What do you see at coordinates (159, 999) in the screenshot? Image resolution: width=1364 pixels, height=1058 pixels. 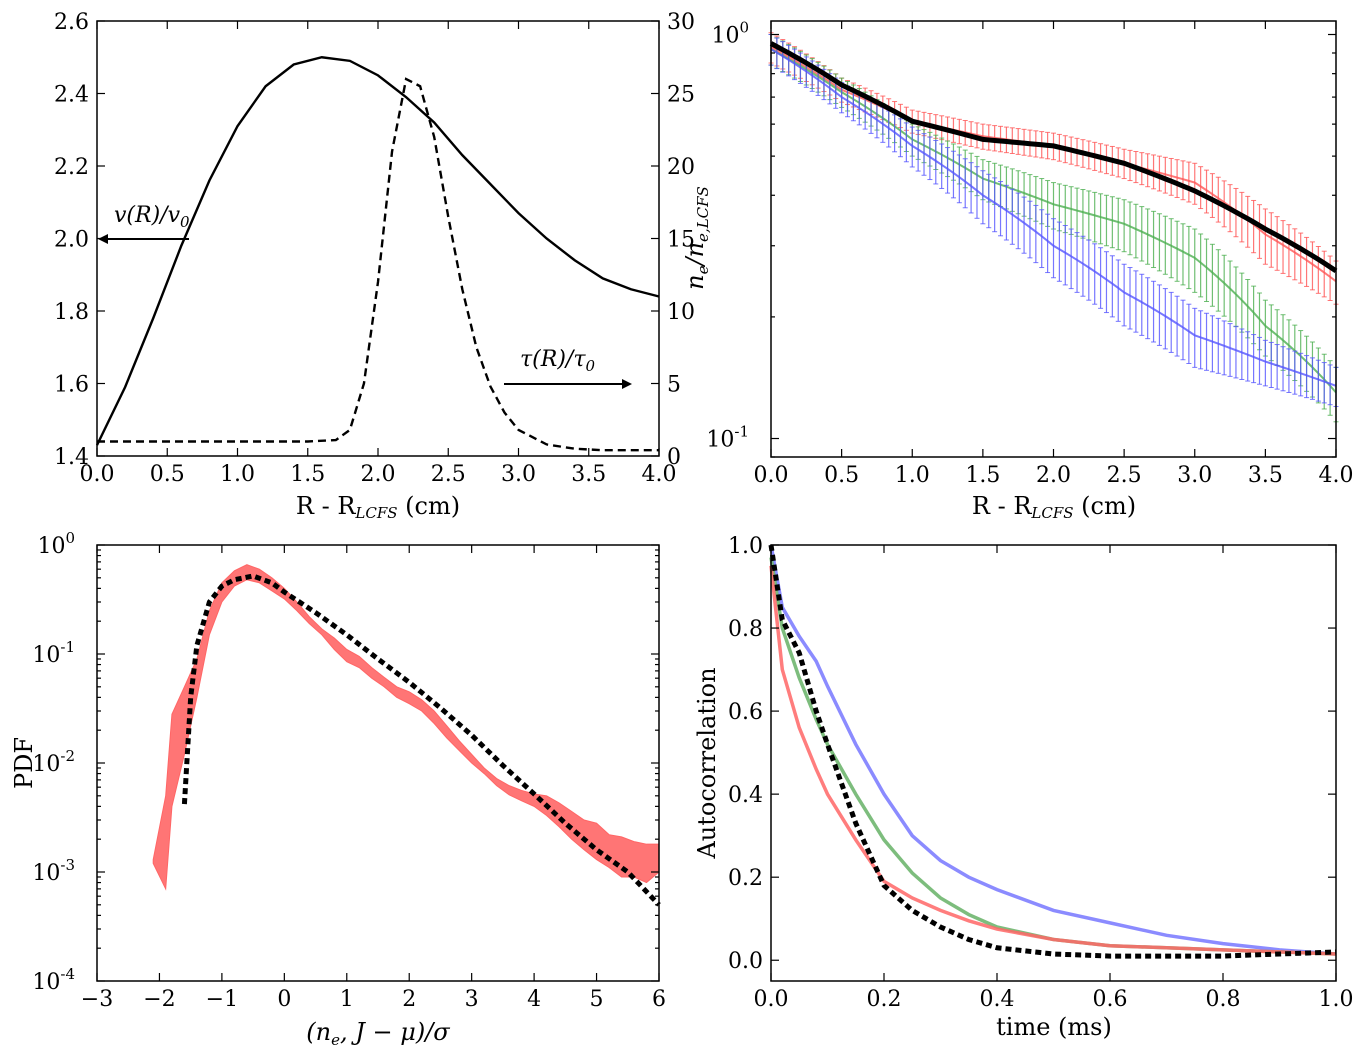 I see `c-xtick-label-1: −2` at bounding box center [159, 999].